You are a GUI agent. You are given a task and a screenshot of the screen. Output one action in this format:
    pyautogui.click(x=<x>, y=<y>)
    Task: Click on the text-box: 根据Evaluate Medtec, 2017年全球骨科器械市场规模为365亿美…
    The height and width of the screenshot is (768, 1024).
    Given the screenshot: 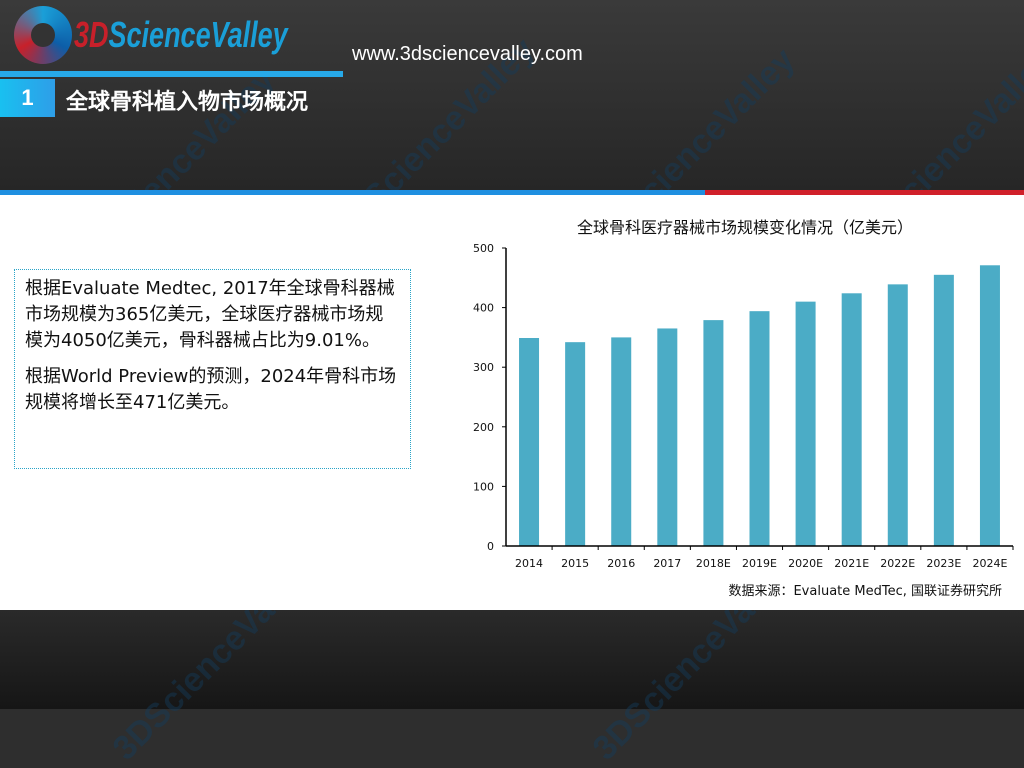 What is the action you would take?
    pyautogui.click(x=212, y=369)
    